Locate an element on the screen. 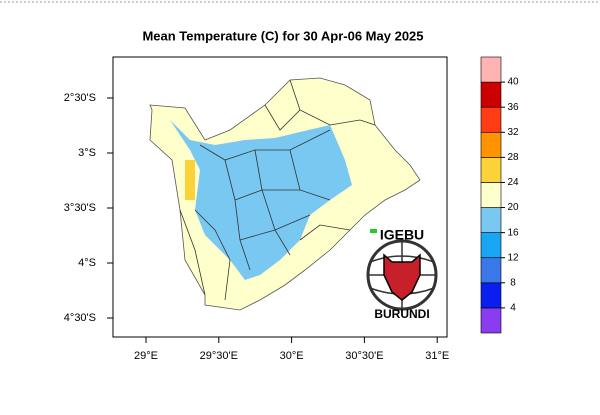 The width and height of the screenshot is (600, 415). lat-label: 3°30'S is located at coordinates (80, 208).